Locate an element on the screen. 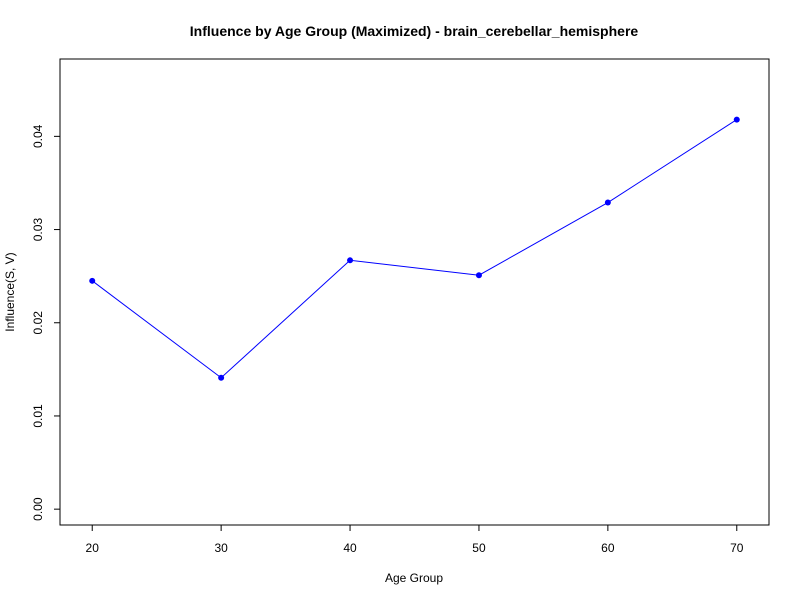  x-tick-label-1: 30 is located at coordinates (221, 548).